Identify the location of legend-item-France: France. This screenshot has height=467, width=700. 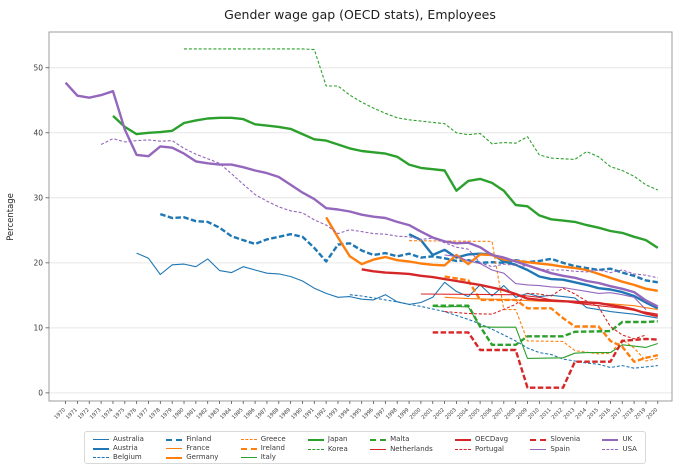
(192, 448).